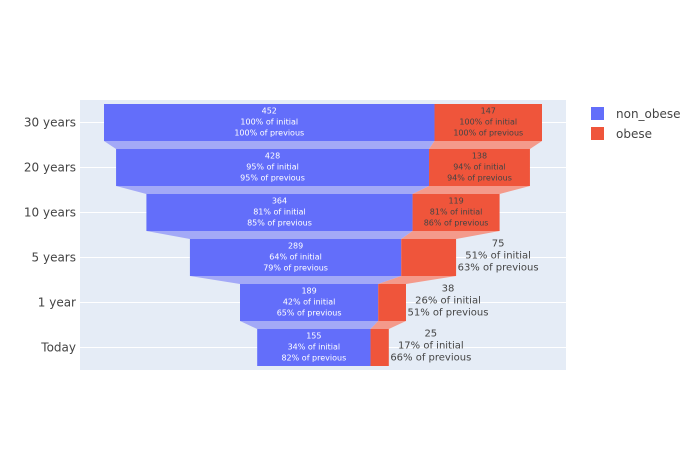 Image resolution: width=700 pixels, height=450 pixels. Describe the element at coordinates (54, 258) in the screenshot. I see `y-tick-label: 5 years` at that location.